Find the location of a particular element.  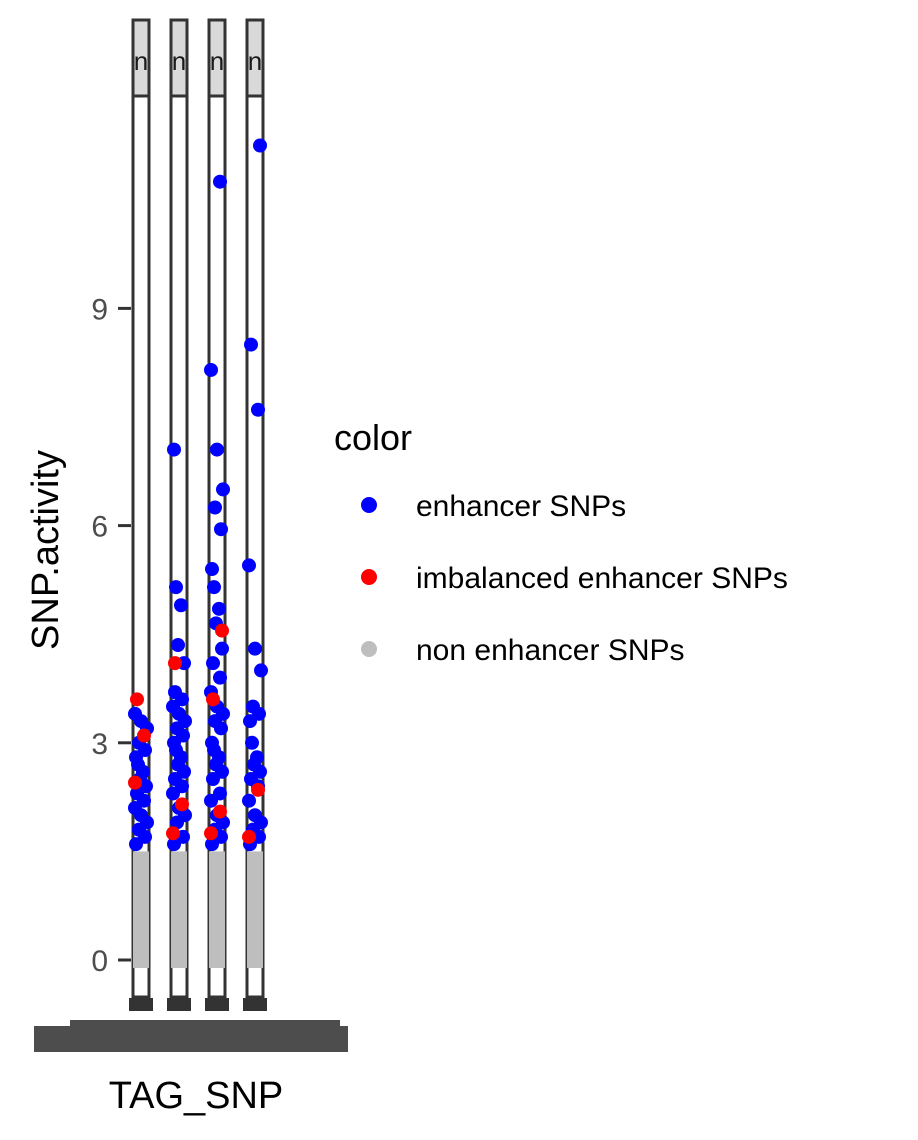

x-axis-title: TAG_SNP is located at coordinates (196, 1096).